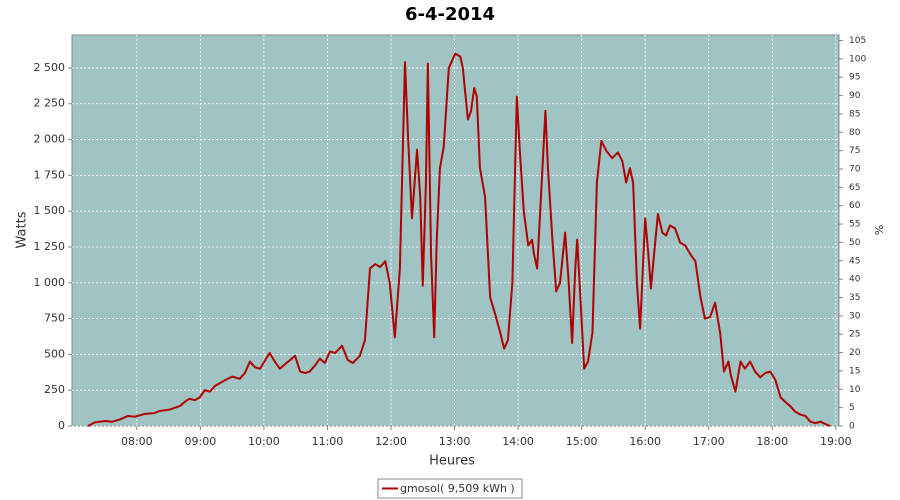 Image resolution: width=900 pixels, height=500 pixels. What do you see at coordinates (852, 427) in the screenshot?
I see `y2-tick-label: 0` at bounding box center [852, 427].